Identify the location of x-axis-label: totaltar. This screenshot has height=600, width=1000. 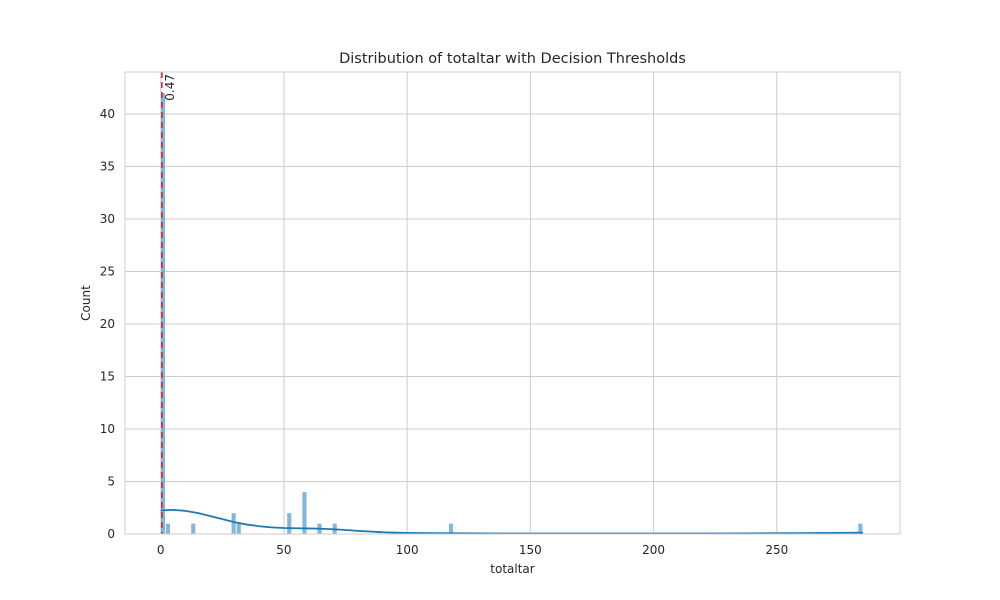
(512, 569).